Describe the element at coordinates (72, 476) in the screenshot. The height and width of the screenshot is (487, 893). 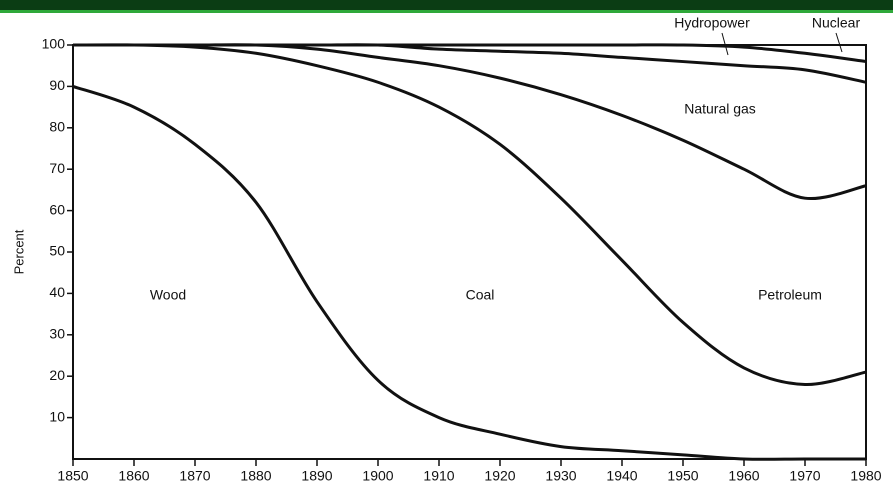
I see `x-tick-label: 1850` at that location.